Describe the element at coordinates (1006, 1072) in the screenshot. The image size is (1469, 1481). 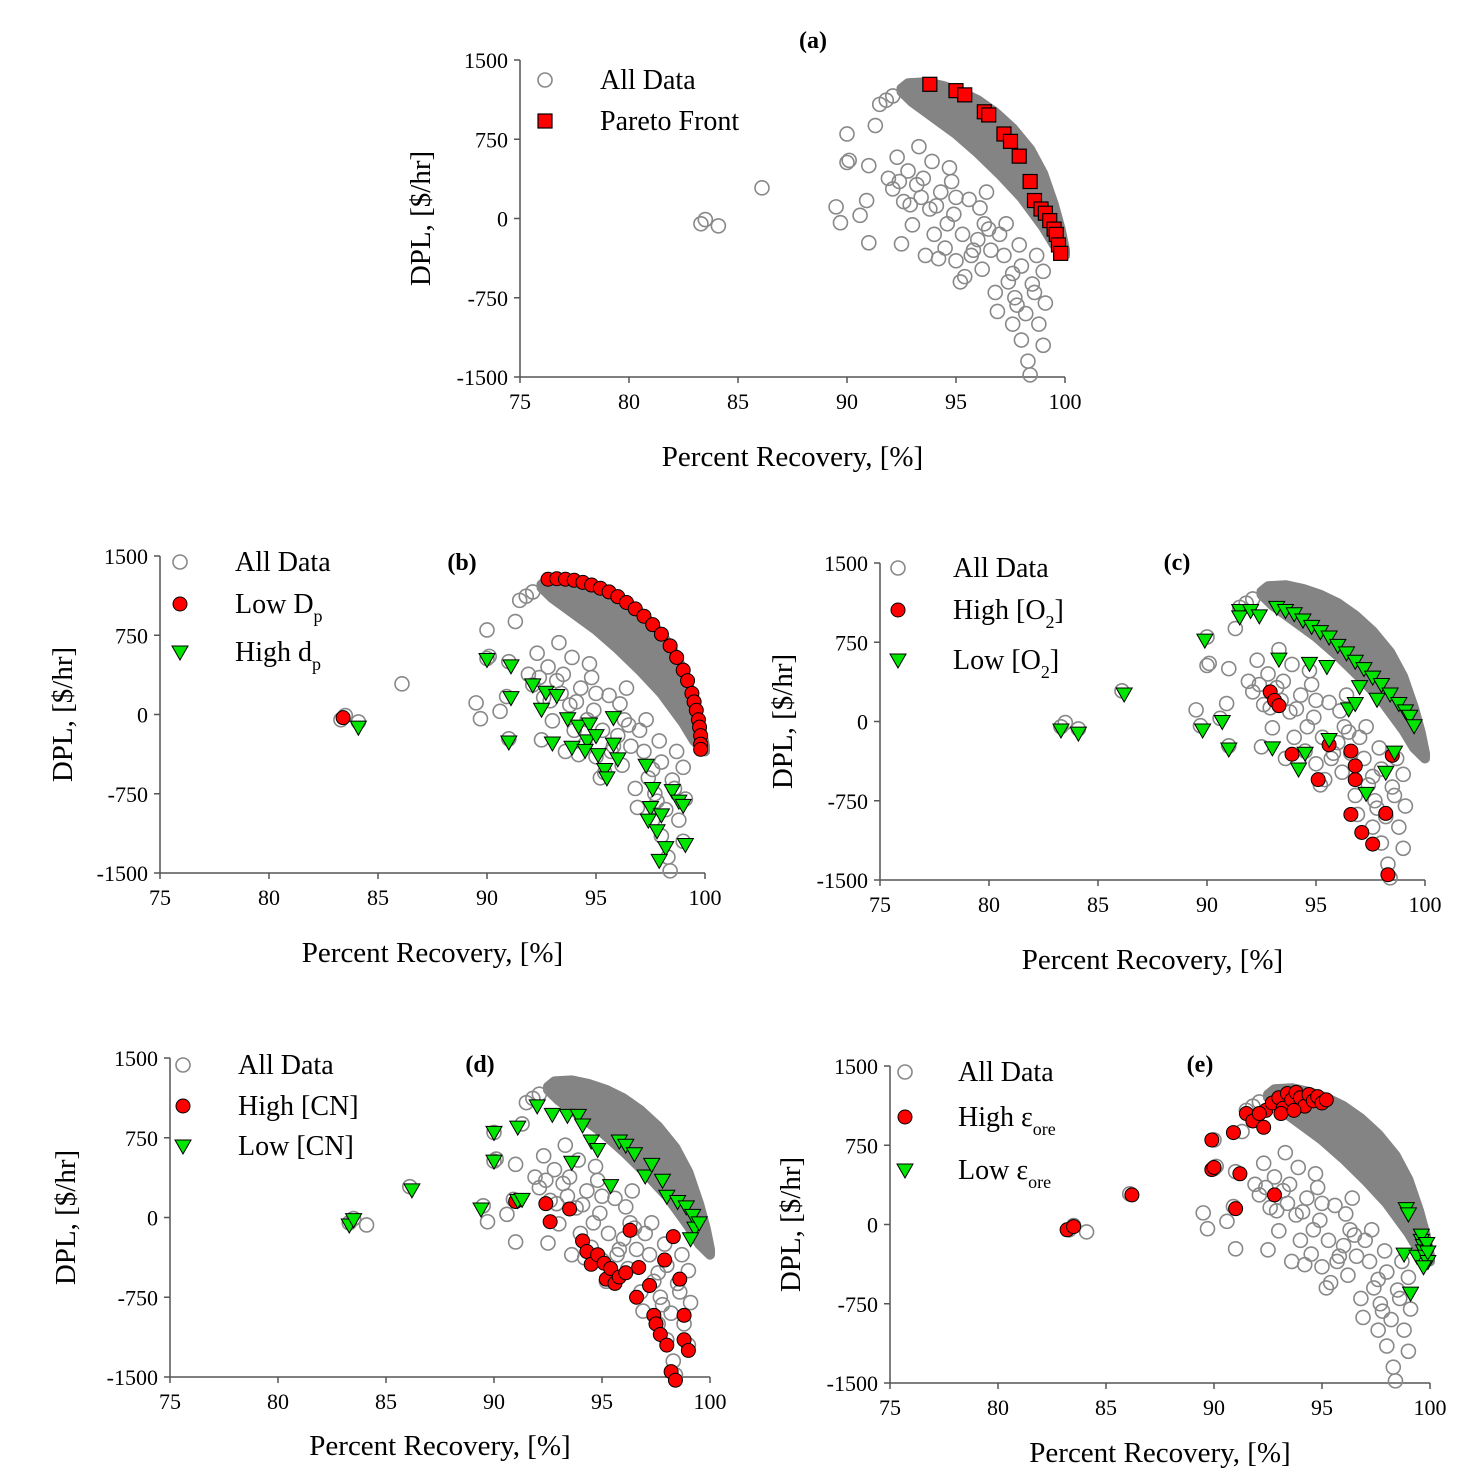
I see `legend-text: All Data` at that location.